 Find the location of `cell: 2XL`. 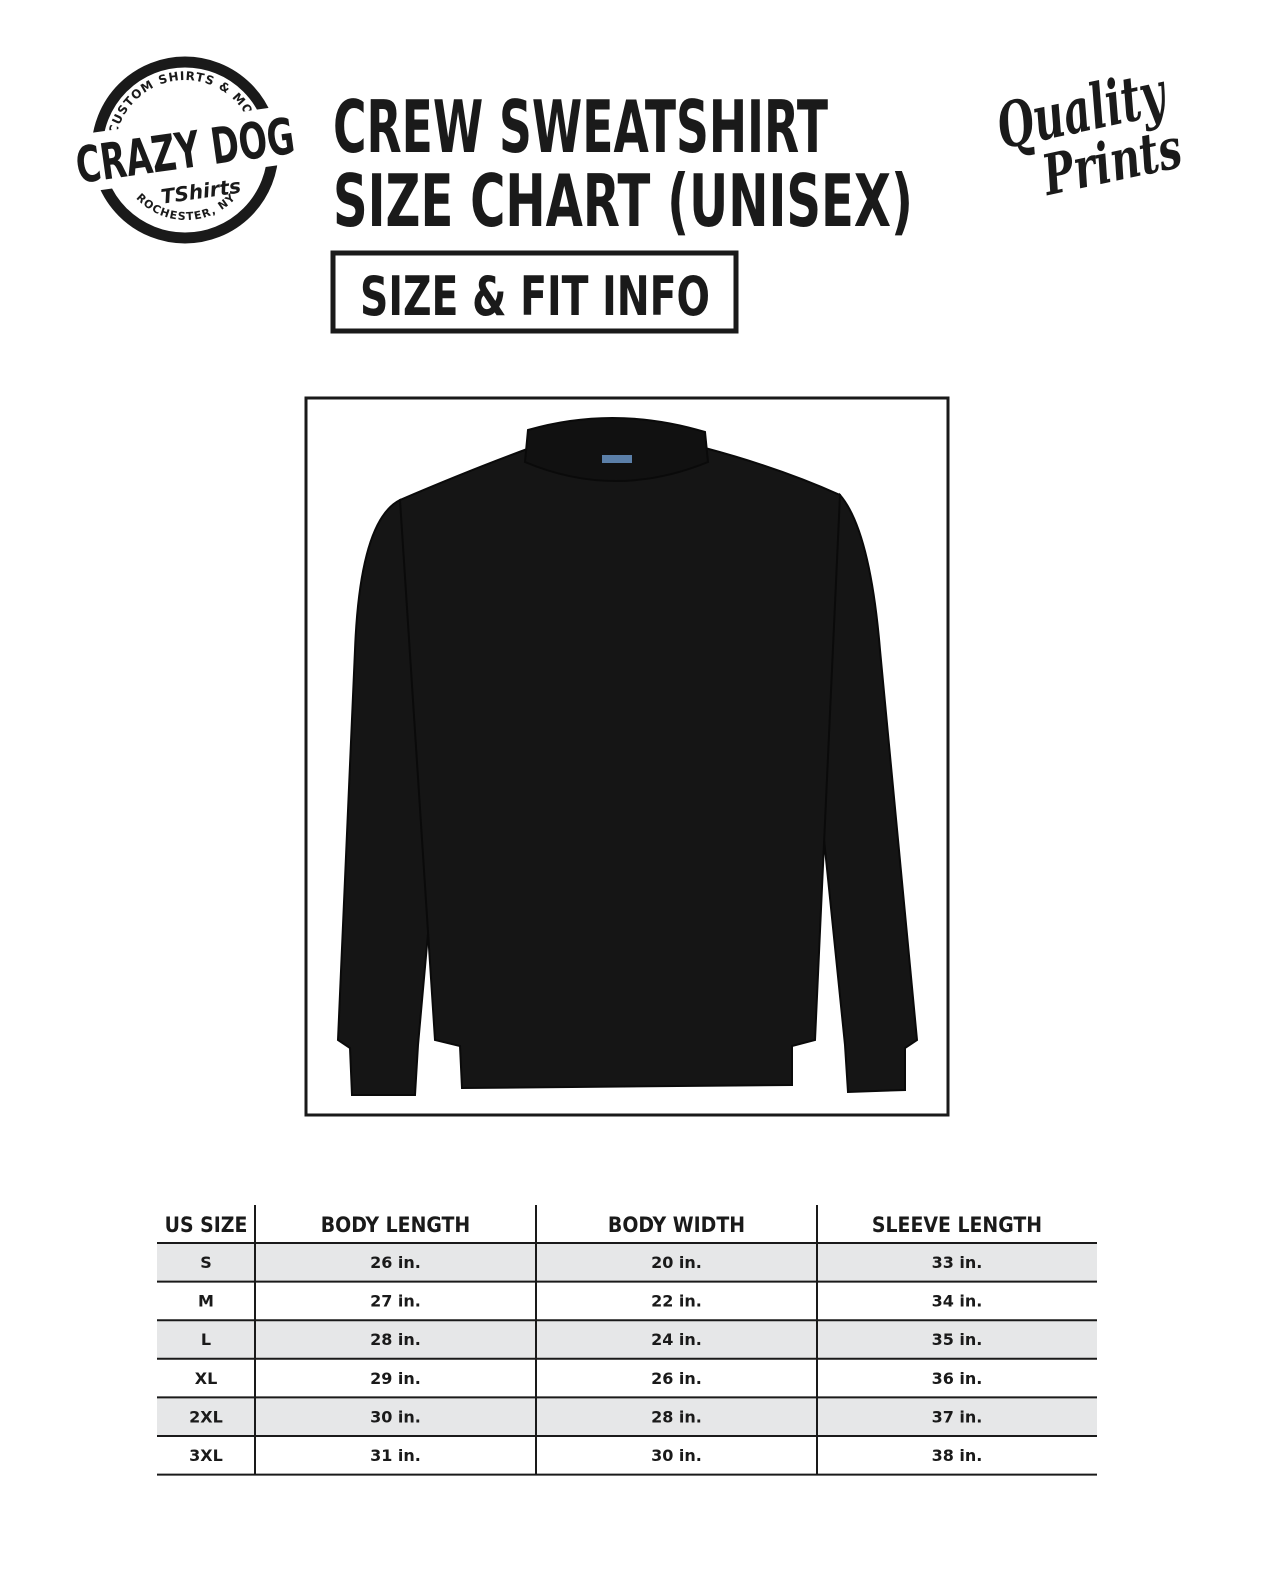

cell: 2XL is located at coordinates (206, 1416).